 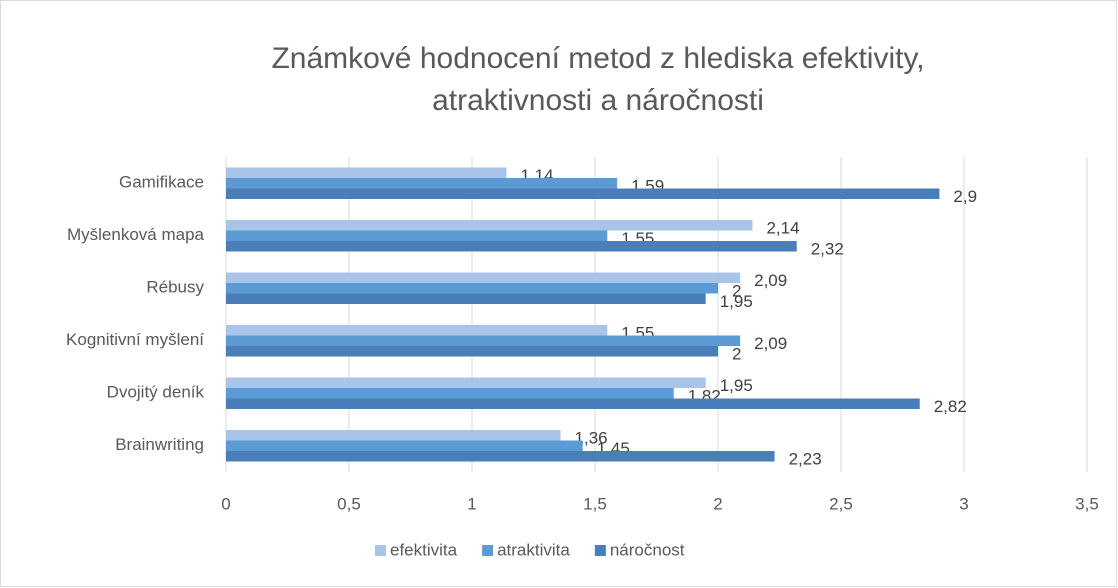 I want to click on x-tick-label: 0, so click(x=225, y=503).